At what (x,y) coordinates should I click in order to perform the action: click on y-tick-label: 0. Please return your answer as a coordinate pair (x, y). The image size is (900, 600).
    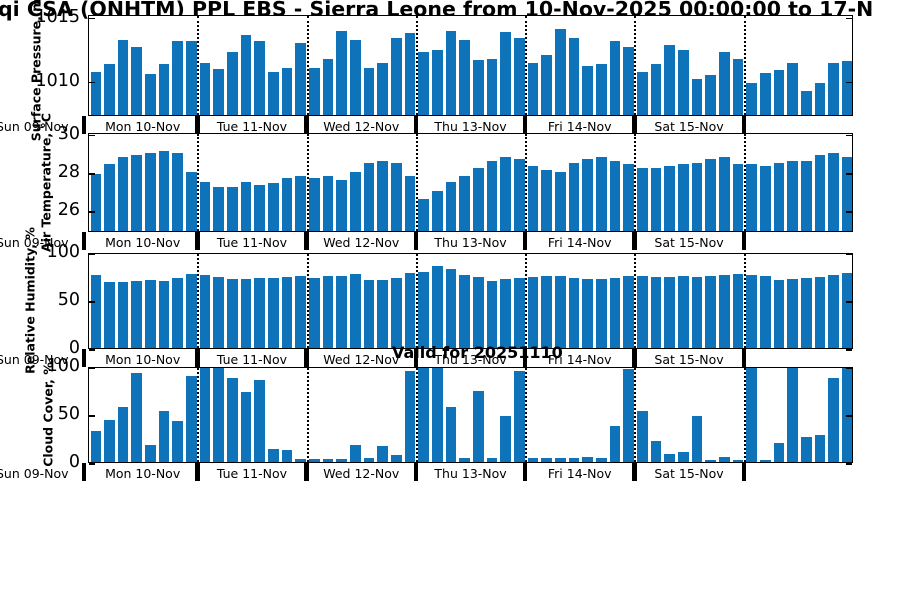
    Looking at the image, I should click on (74, 462).